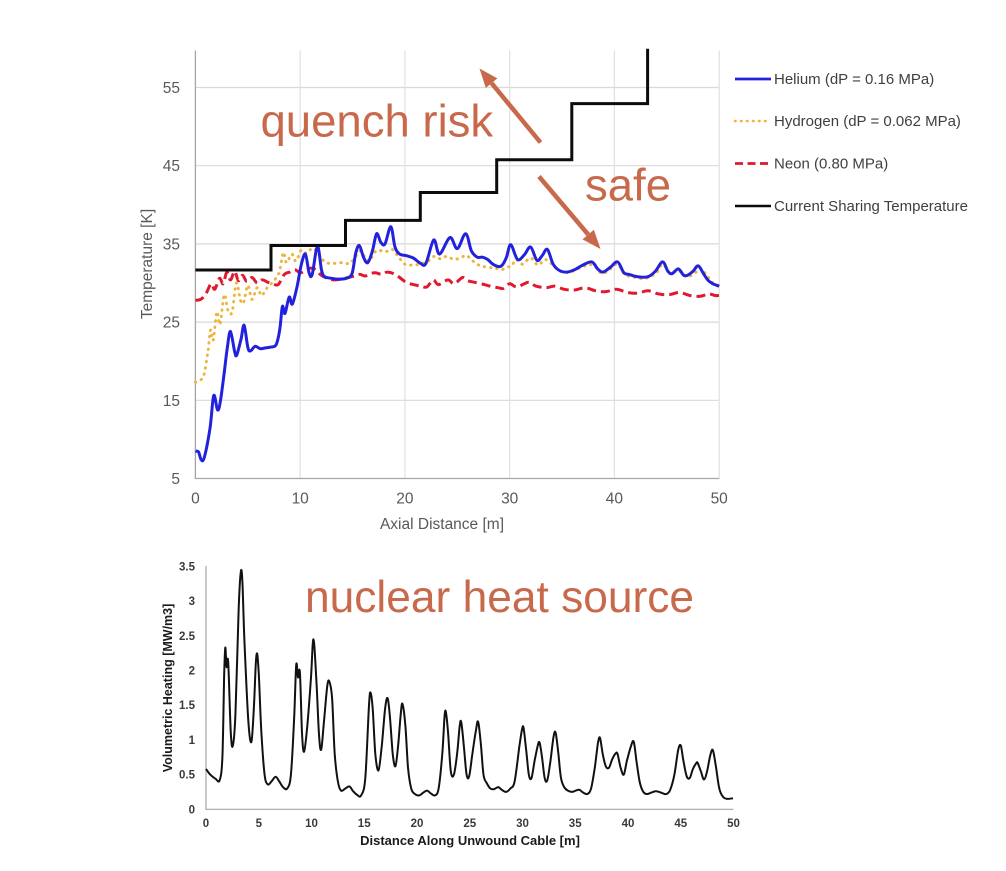 The width and height of the screenshot is (1006, 871). Describe the element at coordinates (192, 741) in the screenshot. I see `svg-text: 1` at that location.